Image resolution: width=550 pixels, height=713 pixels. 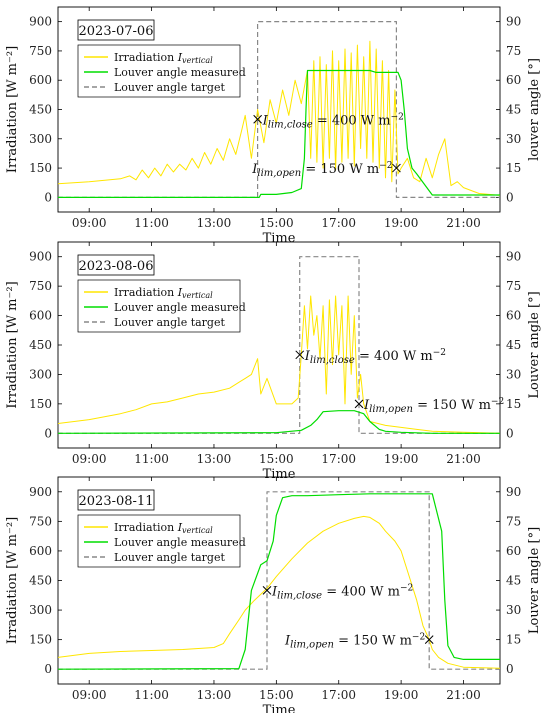 What do you see at coordinates (169, 87) in the screenshot?
I see `legend-label: Louver angle target` at bounding box center [169, 87].